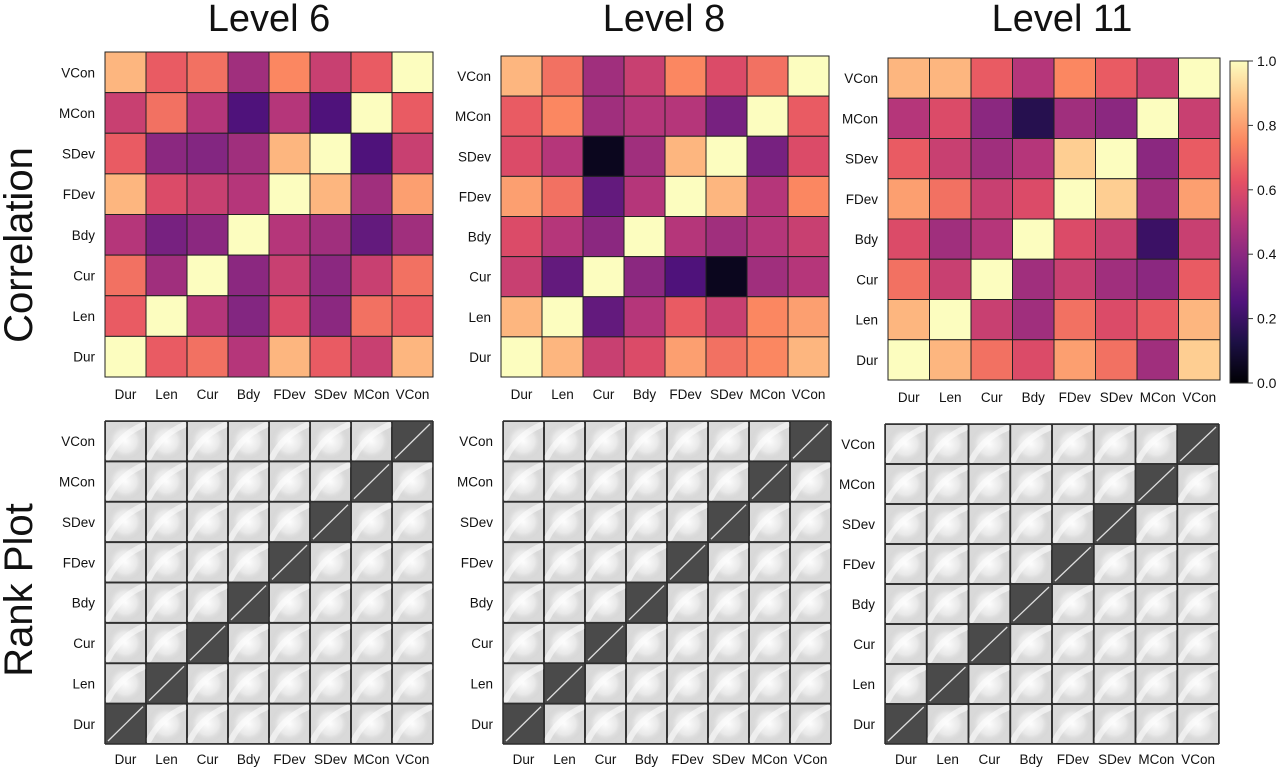 This screenshot has width=1280, height=769. Describe the element at coordinates (480, 277) in the screenshot. I see `row-label: Cur` at that location.